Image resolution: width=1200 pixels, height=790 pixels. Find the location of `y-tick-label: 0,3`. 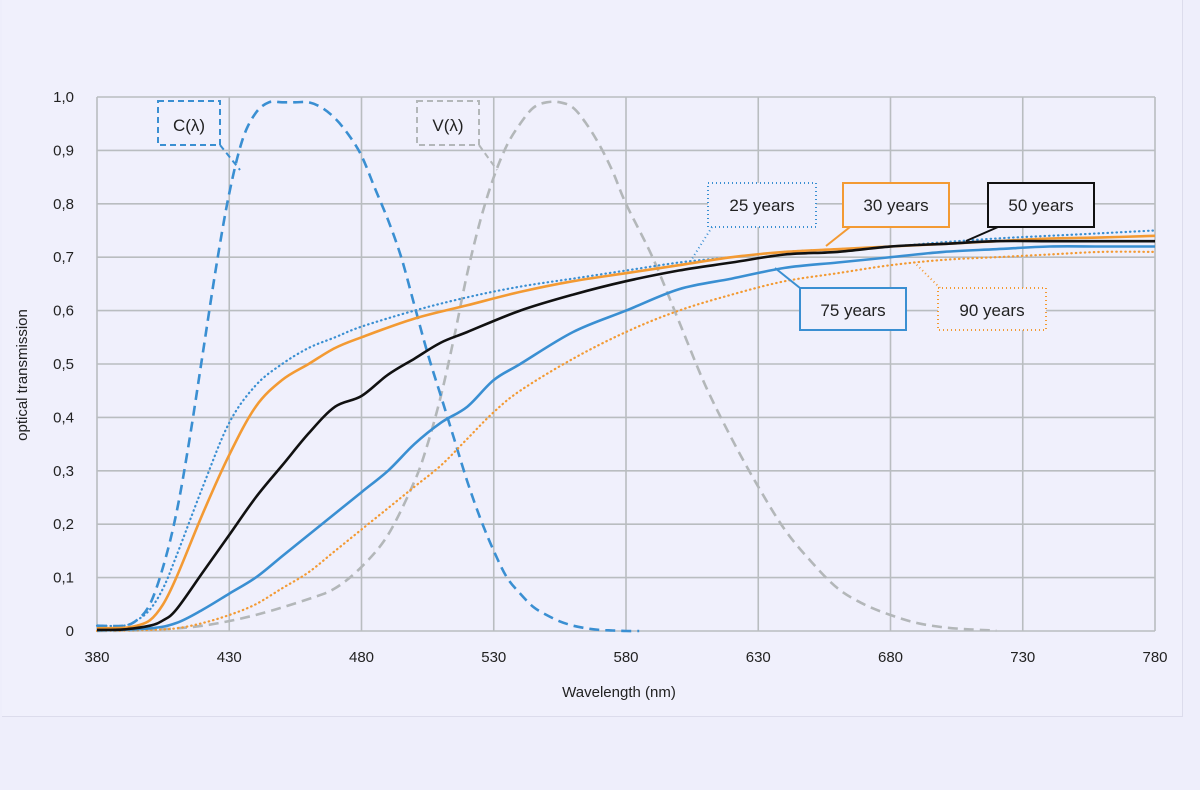

y-tick-label: 0,3 is located at coordinates (63, 471).